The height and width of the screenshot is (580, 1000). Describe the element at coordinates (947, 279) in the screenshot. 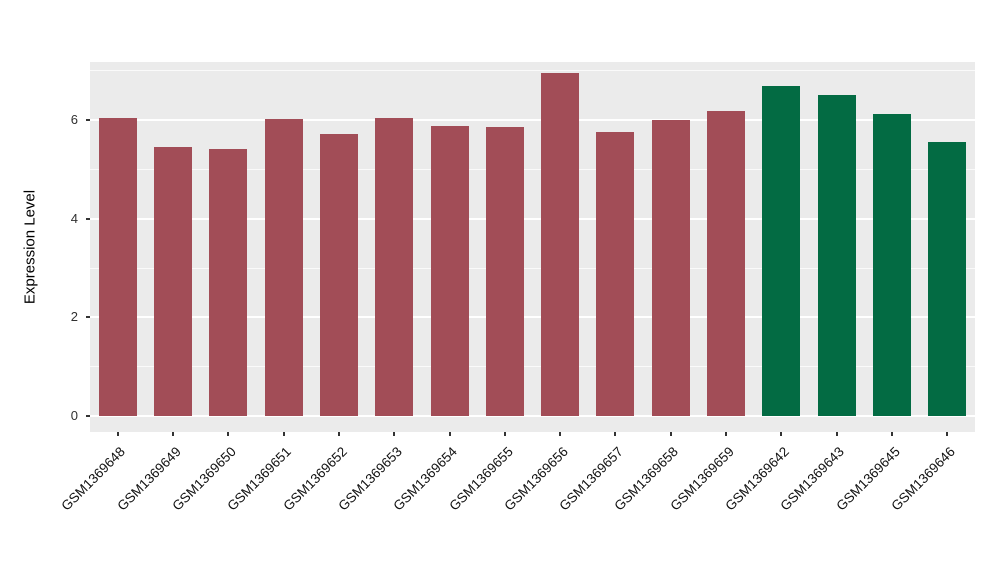

I see `bar-GSM1369646` at that location.